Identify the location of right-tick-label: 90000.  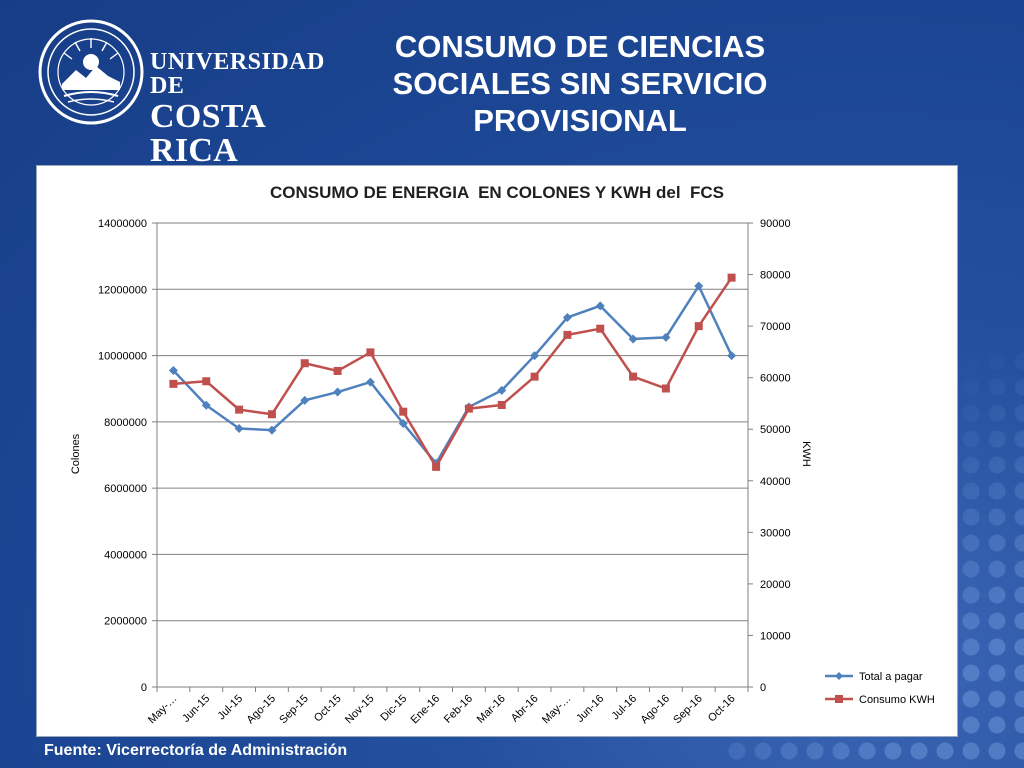
(775, 224).